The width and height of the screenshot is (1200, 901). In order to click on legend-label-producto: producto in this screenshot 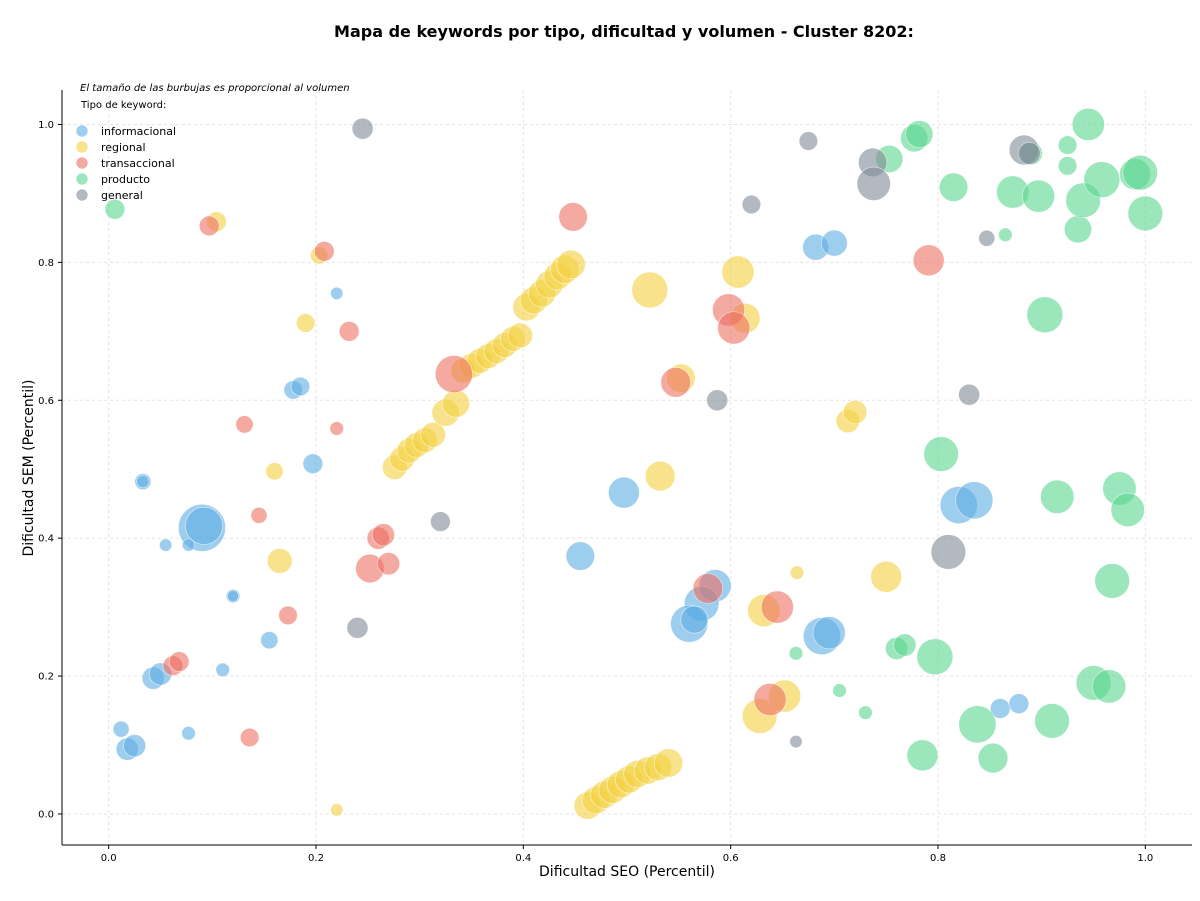, I will do `click(125, 179)`.